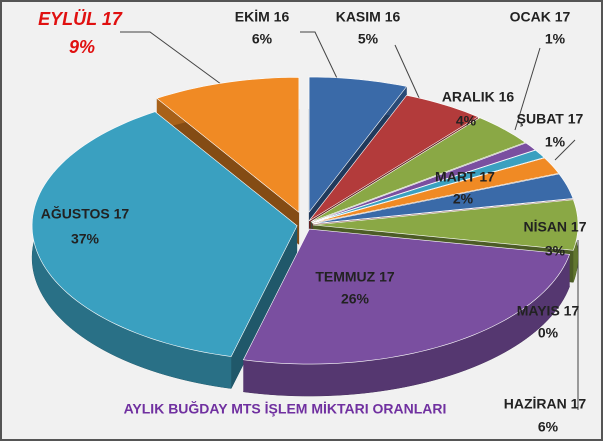  Describe the element at coordinates (368, 39) in the screenshot. I see `value-label: 5%` at that location.